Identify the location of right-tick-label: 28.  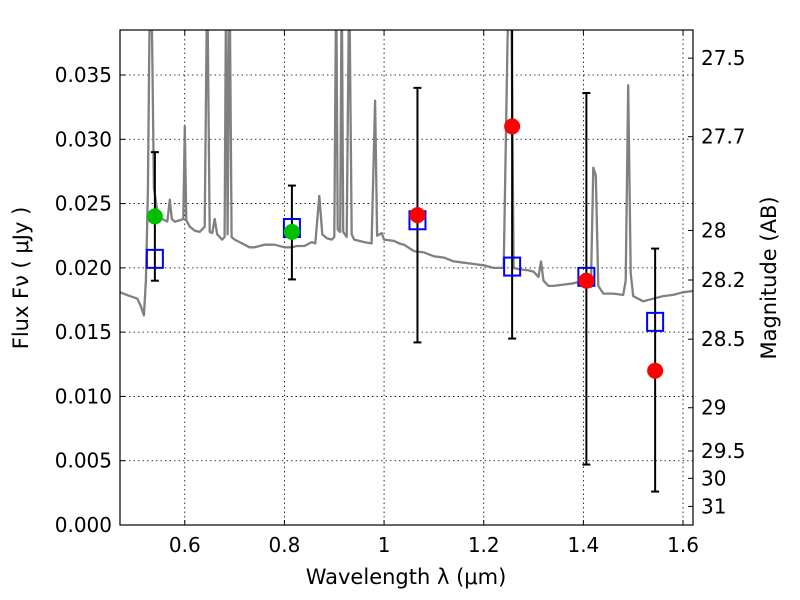
(713, 230).